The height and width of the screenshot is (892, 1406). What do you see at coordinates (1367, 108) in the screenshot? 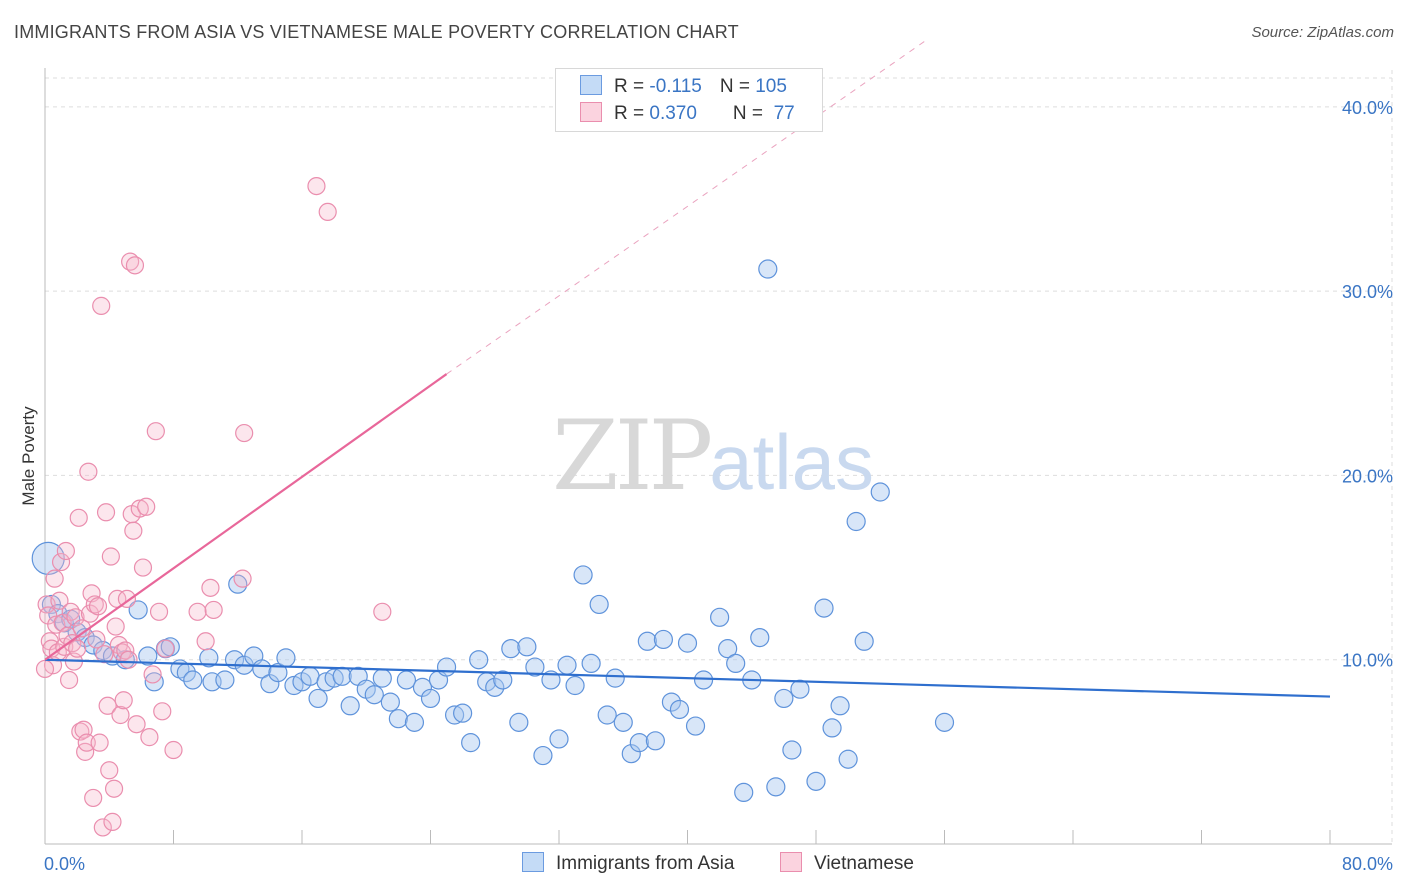
I see `y-tick-label: 40.0%` at bounding box center [1367, 108].